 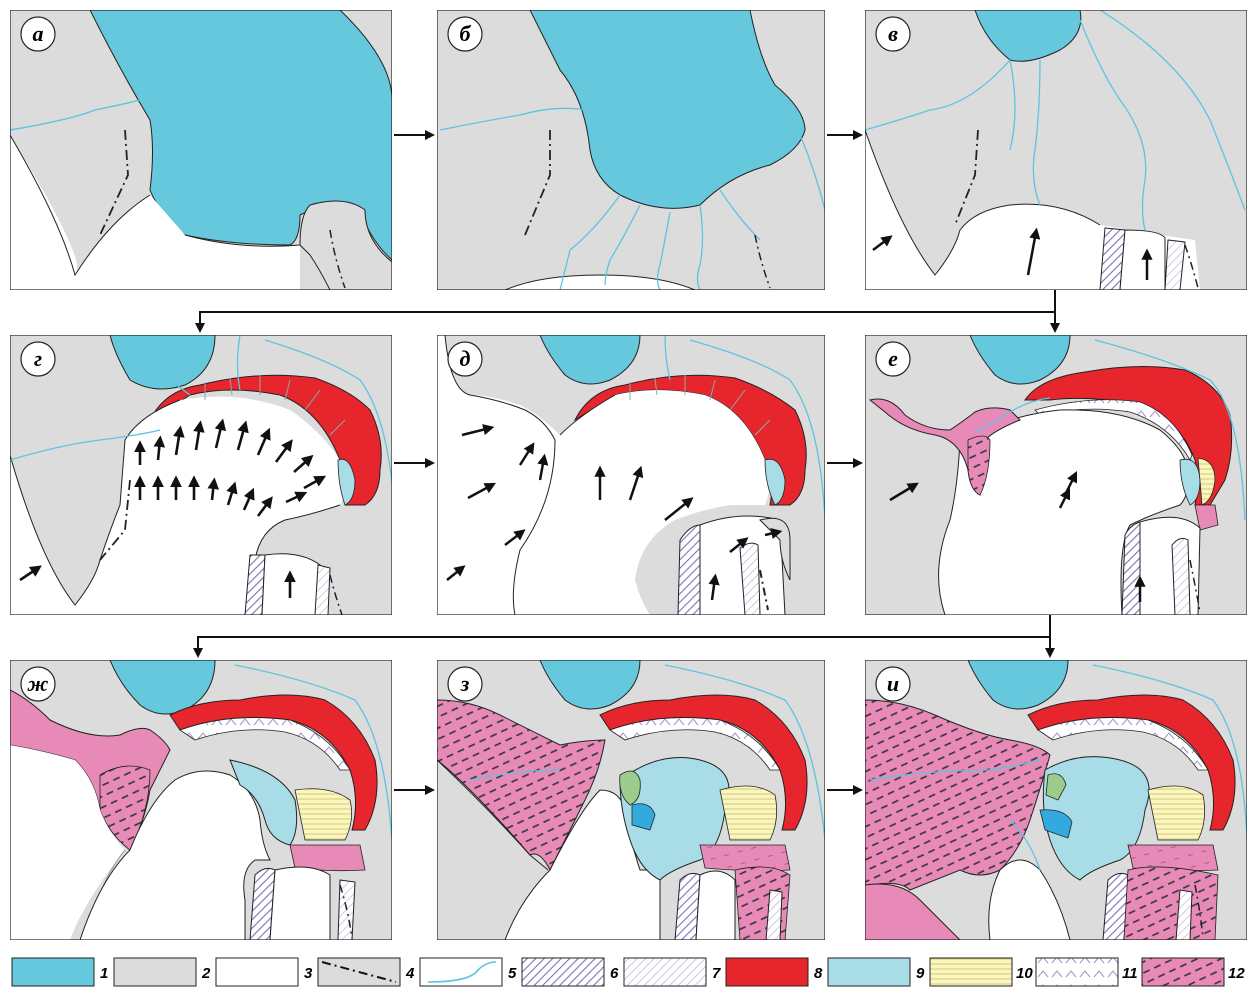 I want to click on legend-item-10: 10, so click(x=981, y=972).